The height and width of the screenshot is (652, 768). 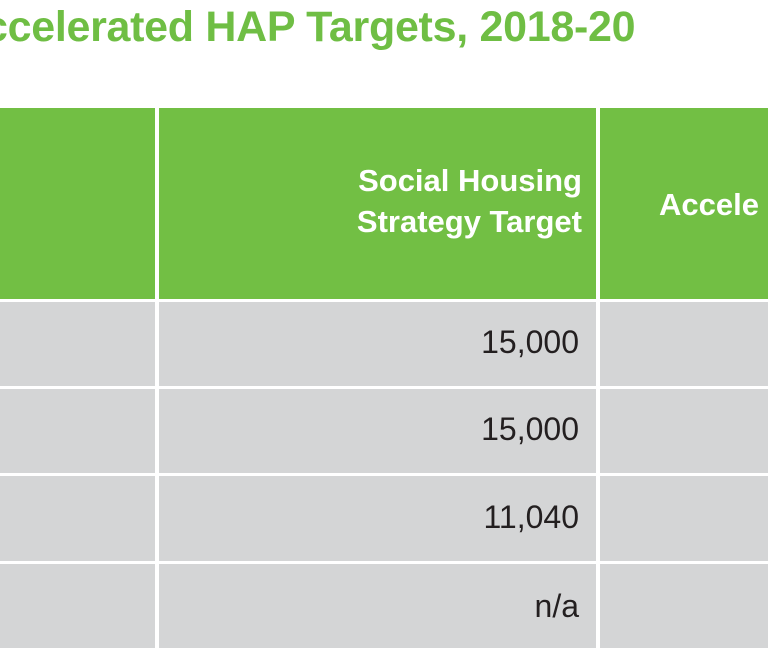 I want to click on row-3-value: 11,040, so click(x=531, y=517).